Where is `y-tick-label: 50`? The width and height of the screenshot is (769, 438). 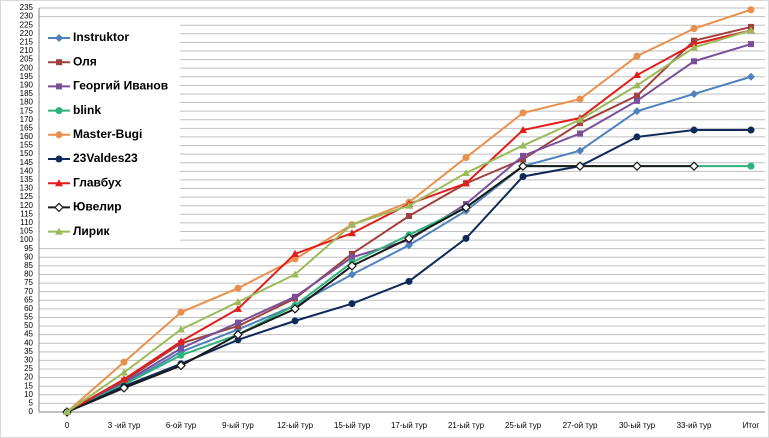
y-tick-label: 50 is located at coordinates (28, 325).